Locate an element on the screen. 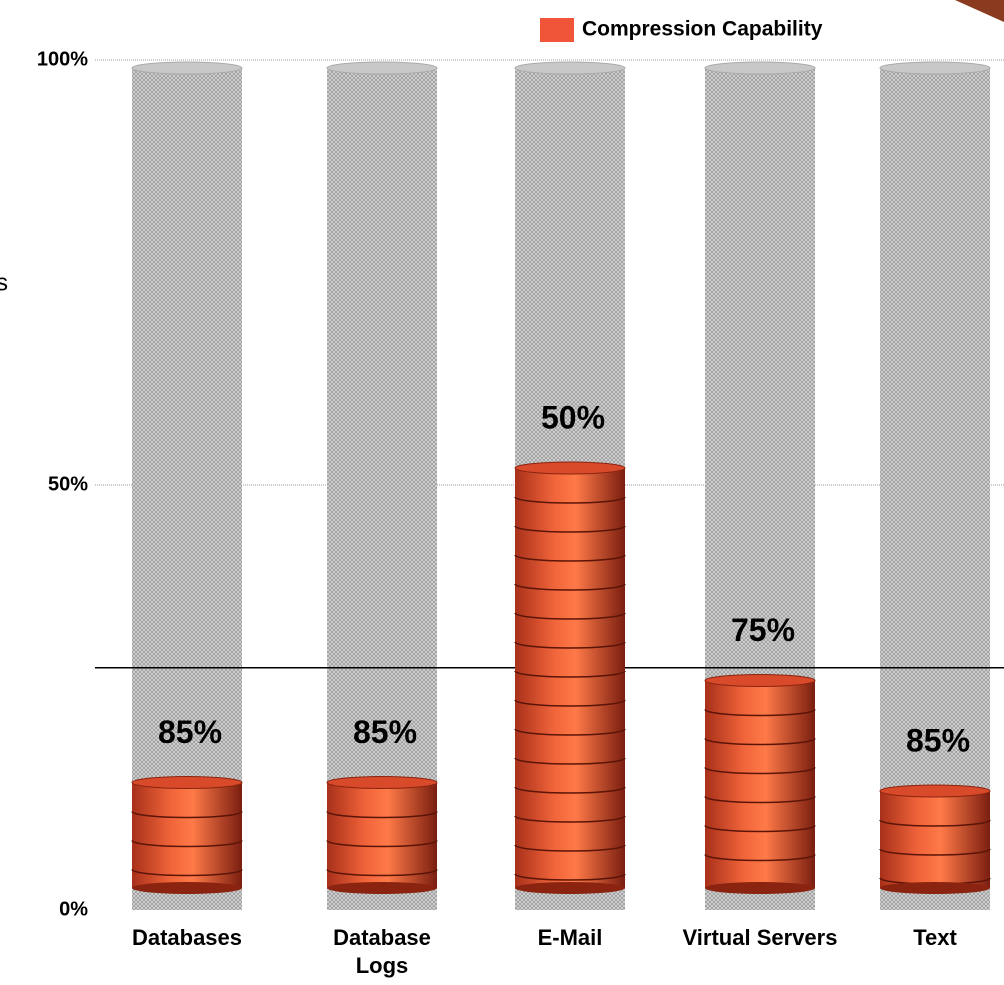 Image resolution: width=1004 pixels, height=985 pixels. legend-label: Compression Capability is located at coordinates (702, 29).